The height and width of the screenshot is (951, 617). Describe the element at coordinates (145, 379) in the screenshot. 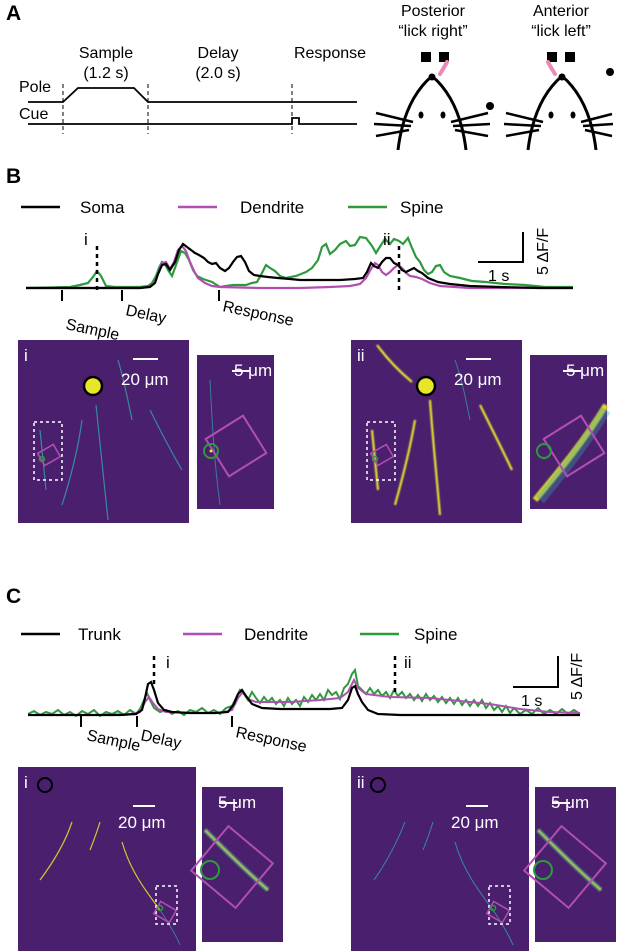

I see `image-b-i-scale: 20 μm` at that location.